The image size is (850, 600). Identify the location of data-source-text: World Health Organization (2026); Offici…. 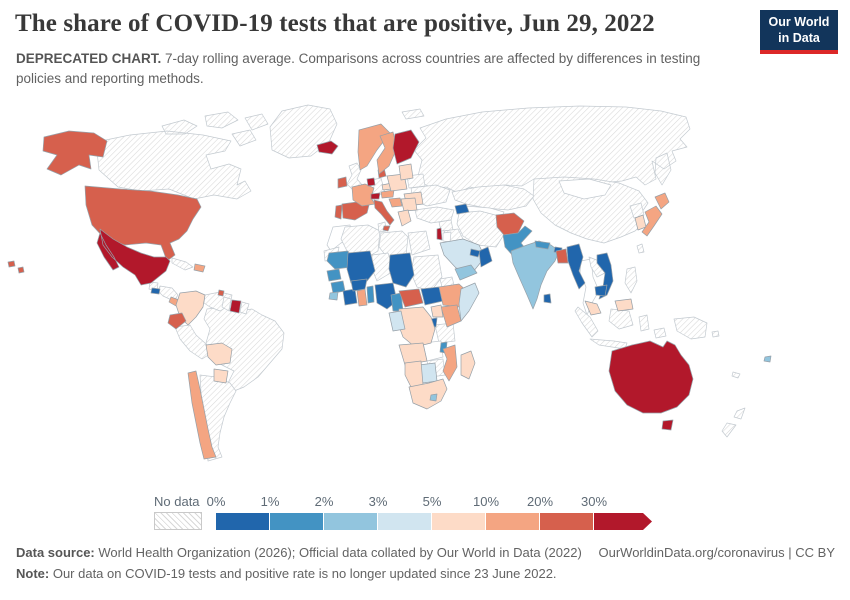
(338, 552).